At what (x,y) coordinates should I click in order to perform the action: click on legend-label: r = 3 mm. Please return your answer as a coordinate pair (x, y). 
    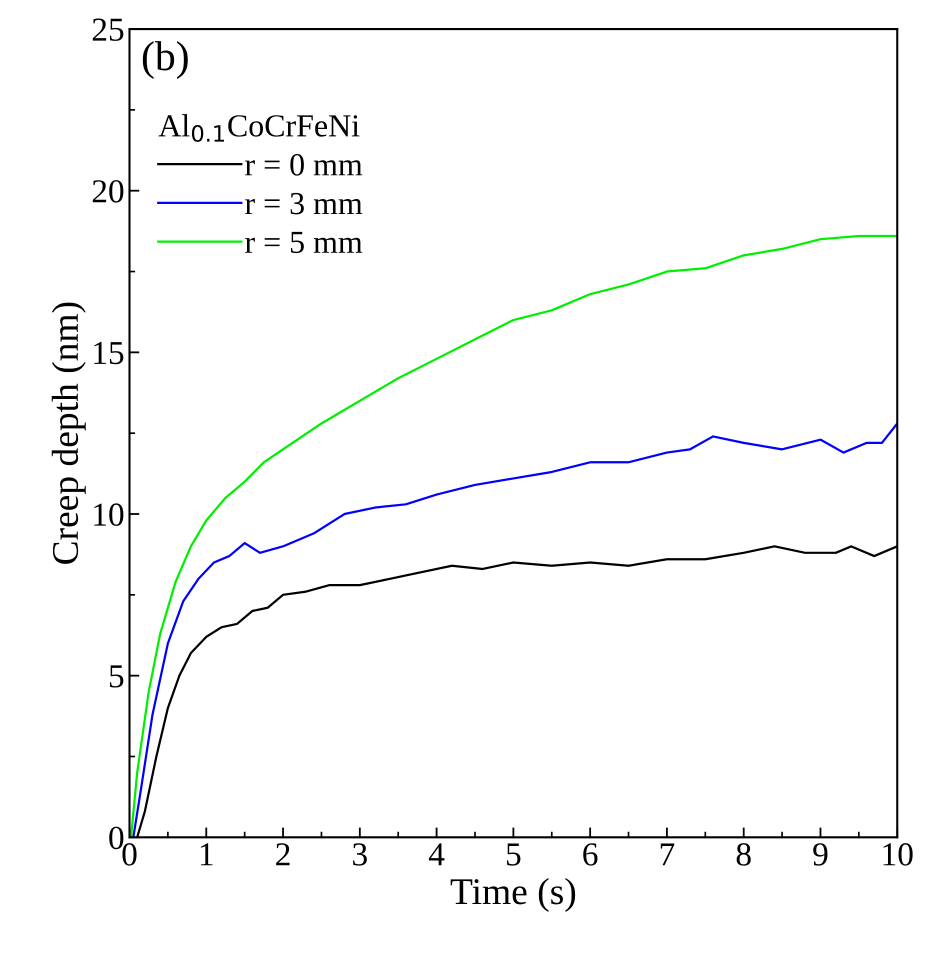
    Looking at the image, I should click on (303, 203).